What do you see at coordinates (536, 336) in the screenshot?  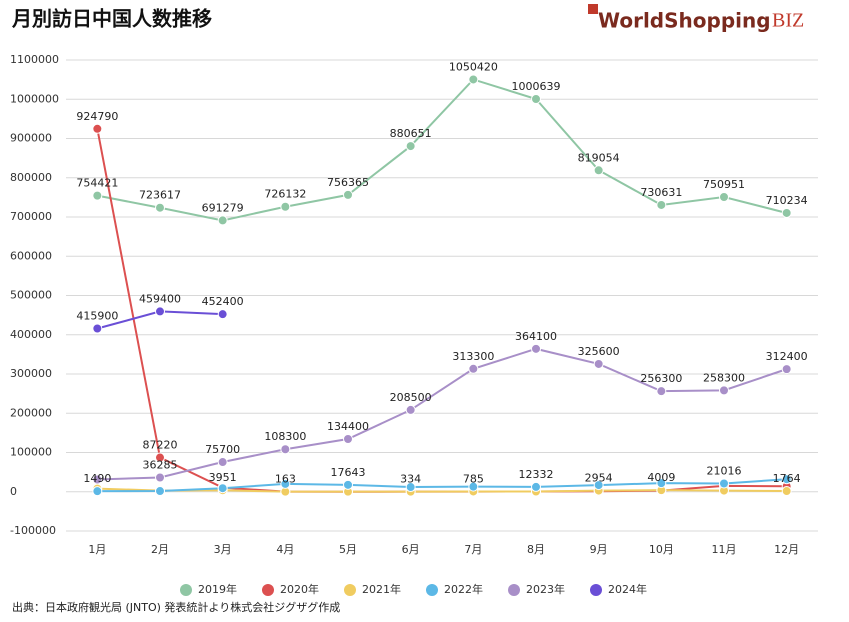 I see `data-label: 364100` at bounding box center [536, 336].